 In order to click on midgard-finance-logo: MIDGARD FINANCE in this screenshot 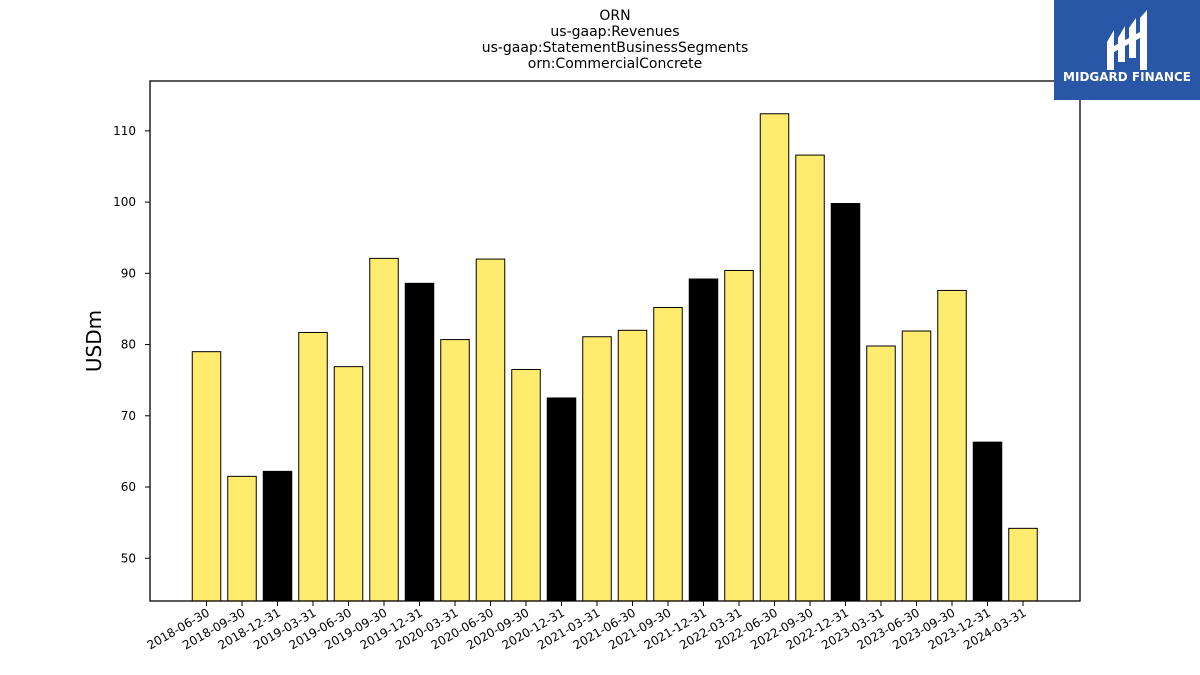, I will do `click(1127, 50)`.